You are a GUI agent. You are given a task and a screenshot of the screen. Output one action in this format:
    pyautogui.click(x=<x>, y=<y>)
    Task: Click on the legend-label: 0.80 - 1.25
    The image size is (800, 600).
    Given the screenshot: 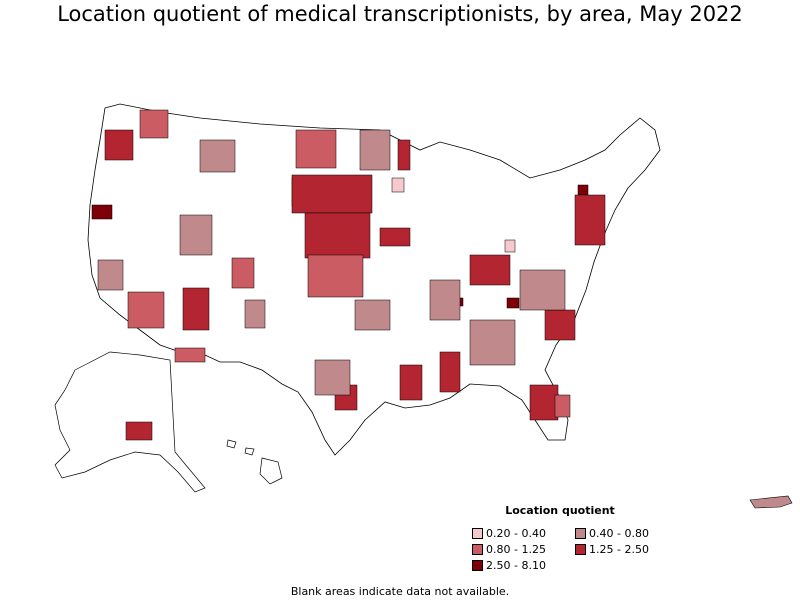 What is the action you would take?
    pyautogui.click(x=516, y=549)
    